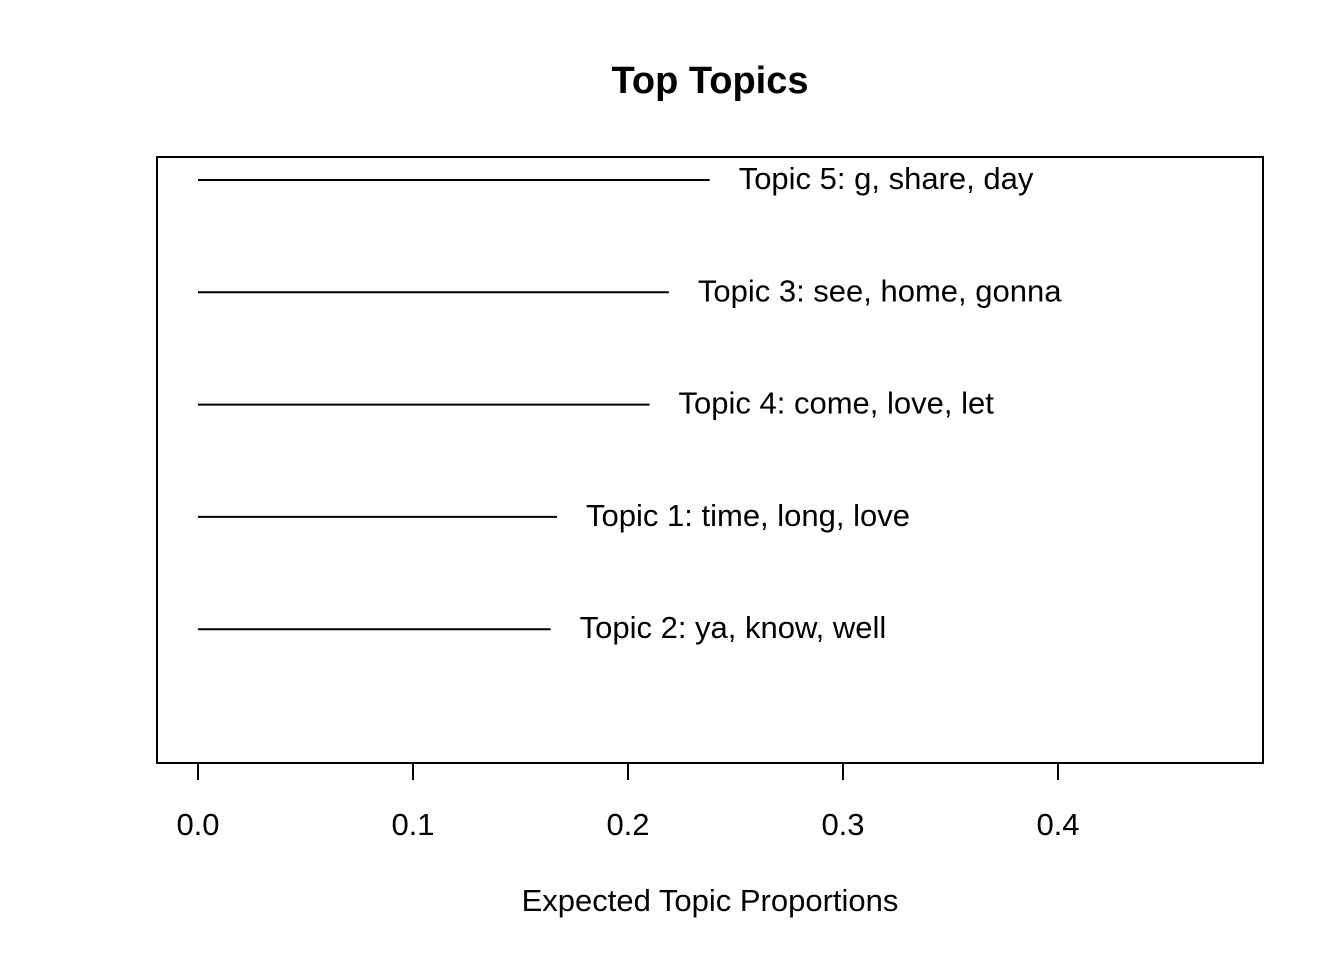 The width and height of the screenshot is (1344, 960). What do you see at coordinates (628, 802) in the screenshot?
I see `x-axis: 0.0 0.1 0.2 0.3 0.4` at bounding box center [628, 802].